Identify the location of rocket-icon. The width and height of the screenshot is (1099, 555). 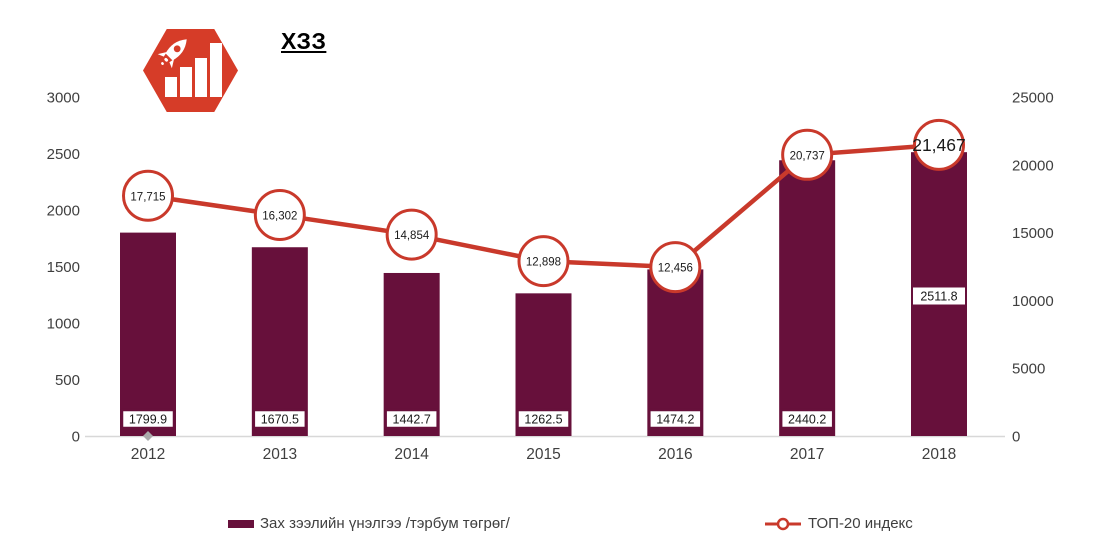
(172, 54).